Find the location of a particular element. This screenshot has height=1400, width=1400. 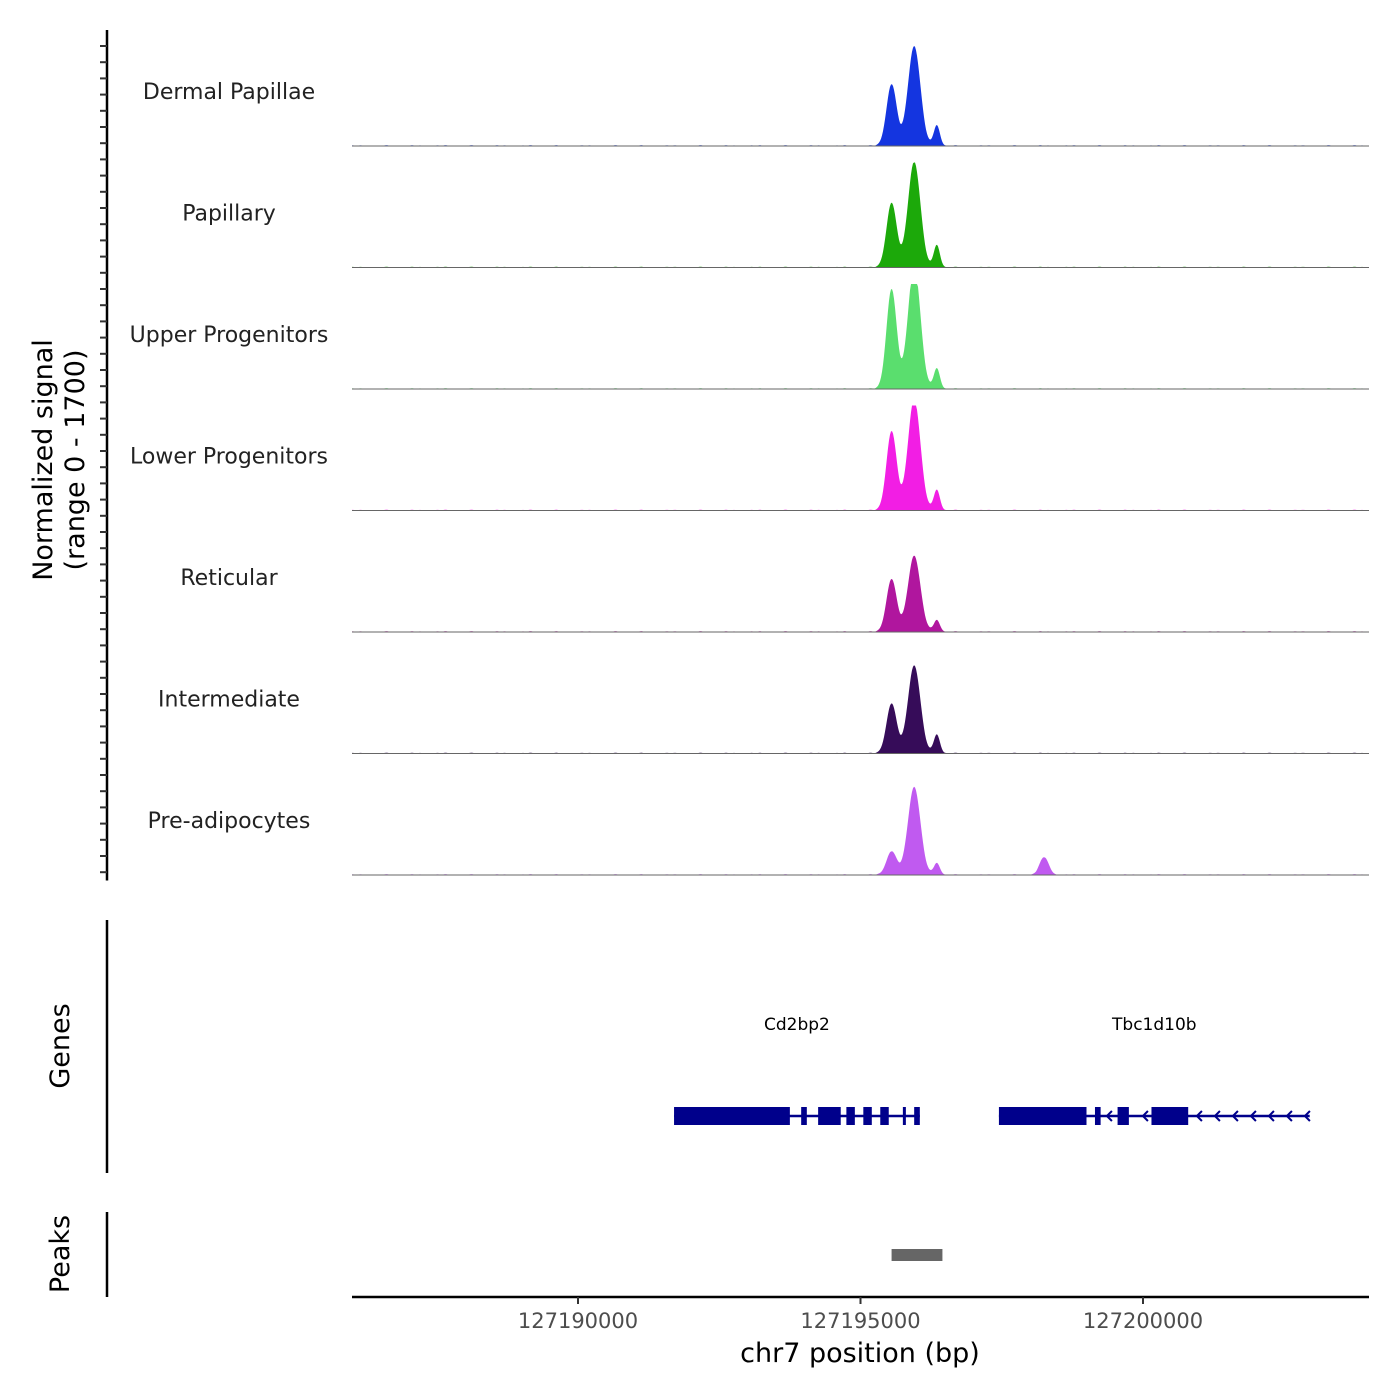

y-axis-title: Normalized signal is located at coordinates (43, 460).